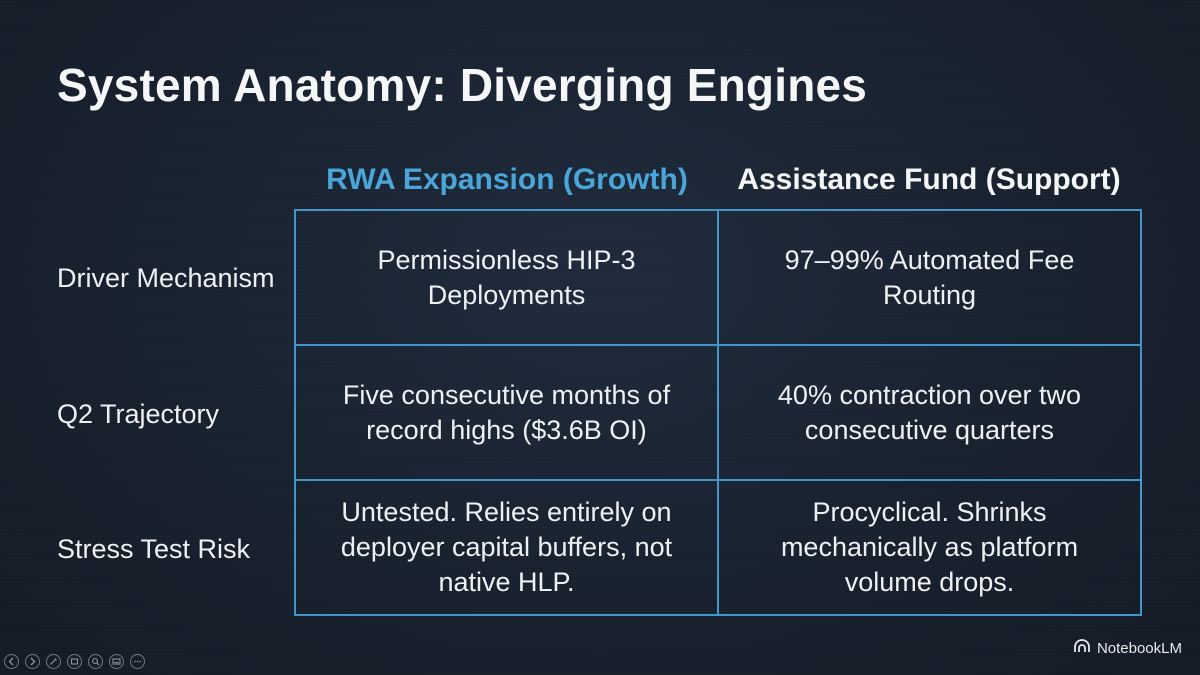 This screenshot has width=1200, height=675. Describe the element at coordinates (138, 414) in the screenshot. I see `row-label-q2-trajectory: Q2 Trajectory` at that location.